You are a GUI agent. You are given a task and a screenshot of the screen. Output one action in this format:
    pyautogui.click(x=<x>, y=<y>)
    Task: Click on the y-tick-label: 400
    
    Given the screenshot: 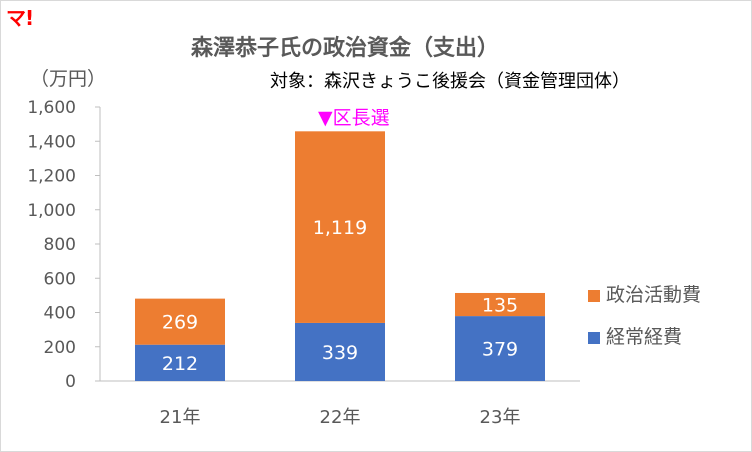 What is the action you would take?
    pyautogui.click(x=60, y=314)
    